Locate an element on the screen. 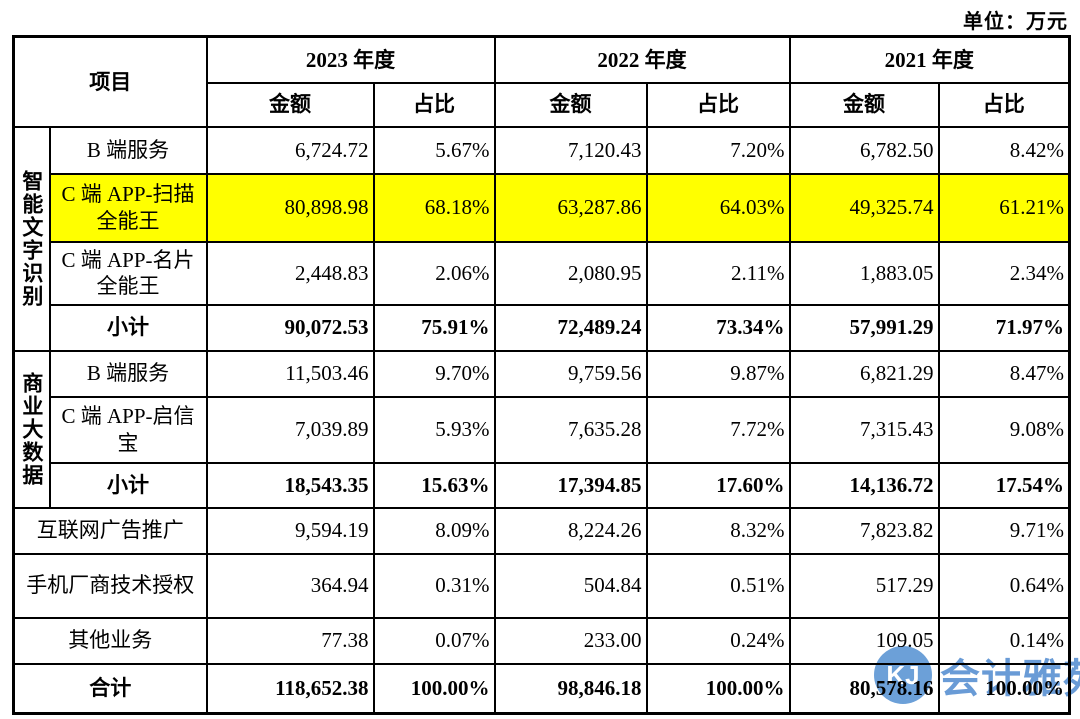 The width and height of the screenshot is (1080, 719). row-label: 其他业务 is located at coordinates (110, 640).